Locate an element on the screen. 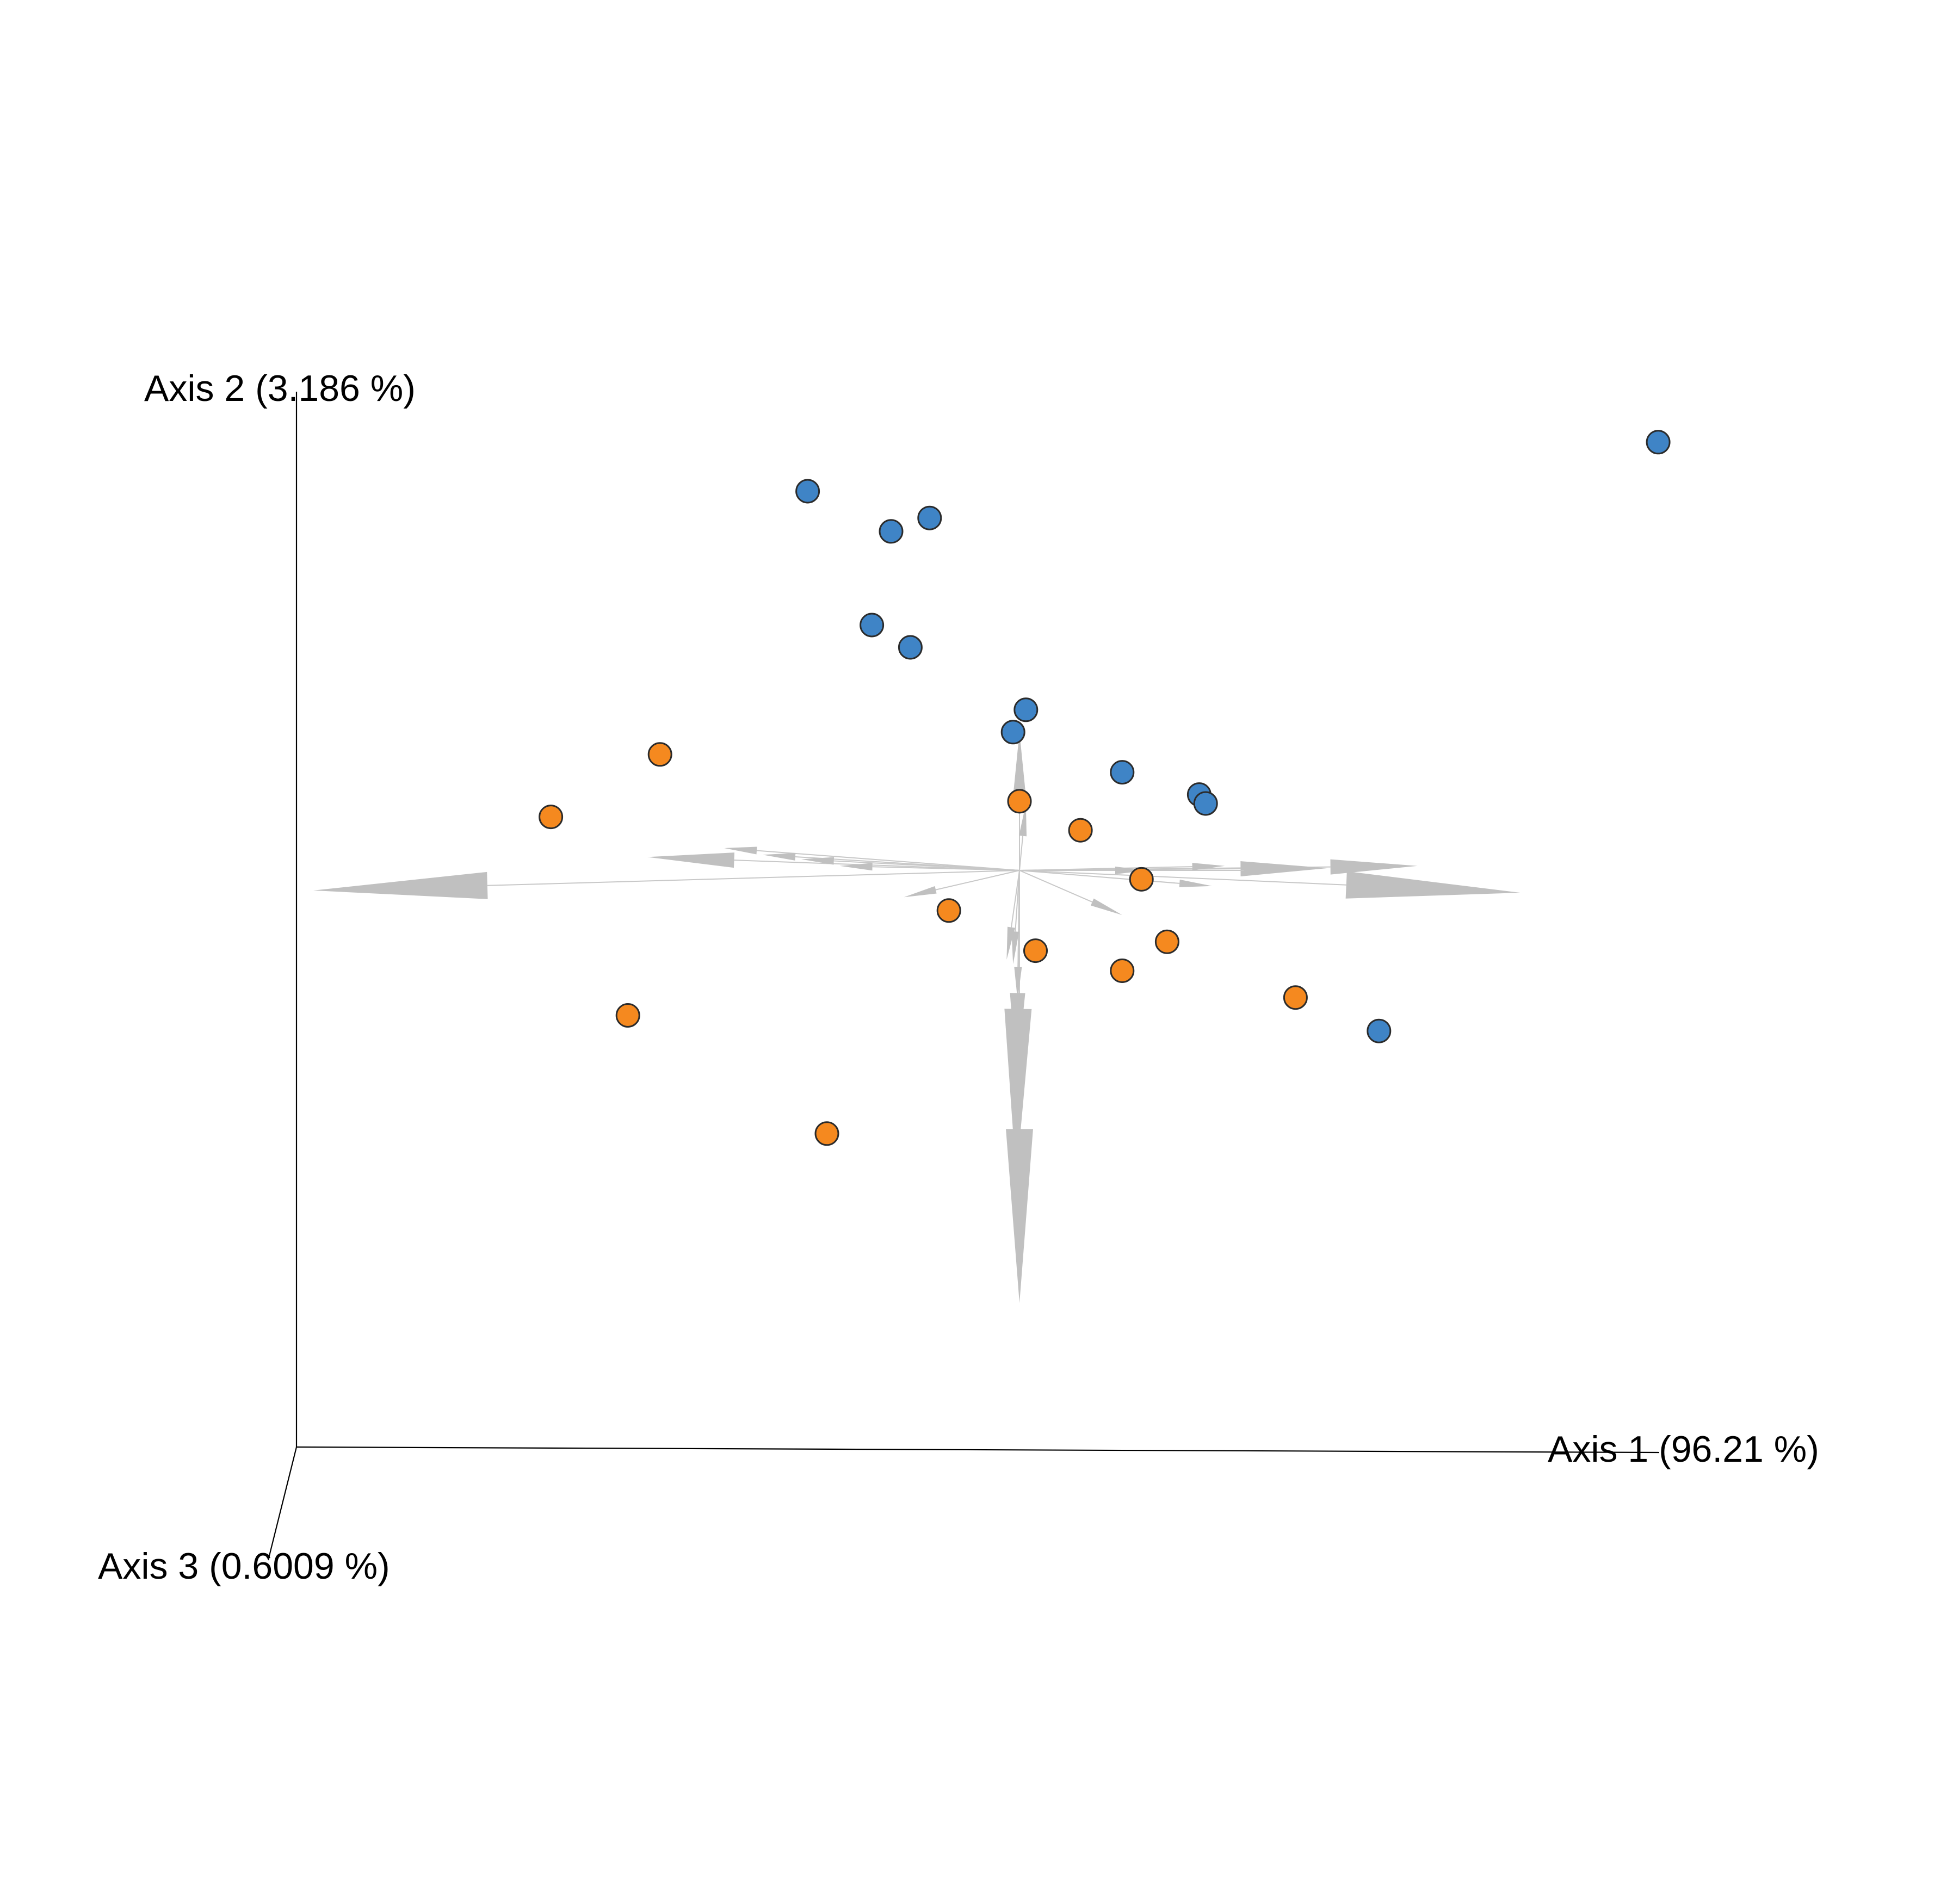  axis-3-line is located at coordinates (282, 1504).